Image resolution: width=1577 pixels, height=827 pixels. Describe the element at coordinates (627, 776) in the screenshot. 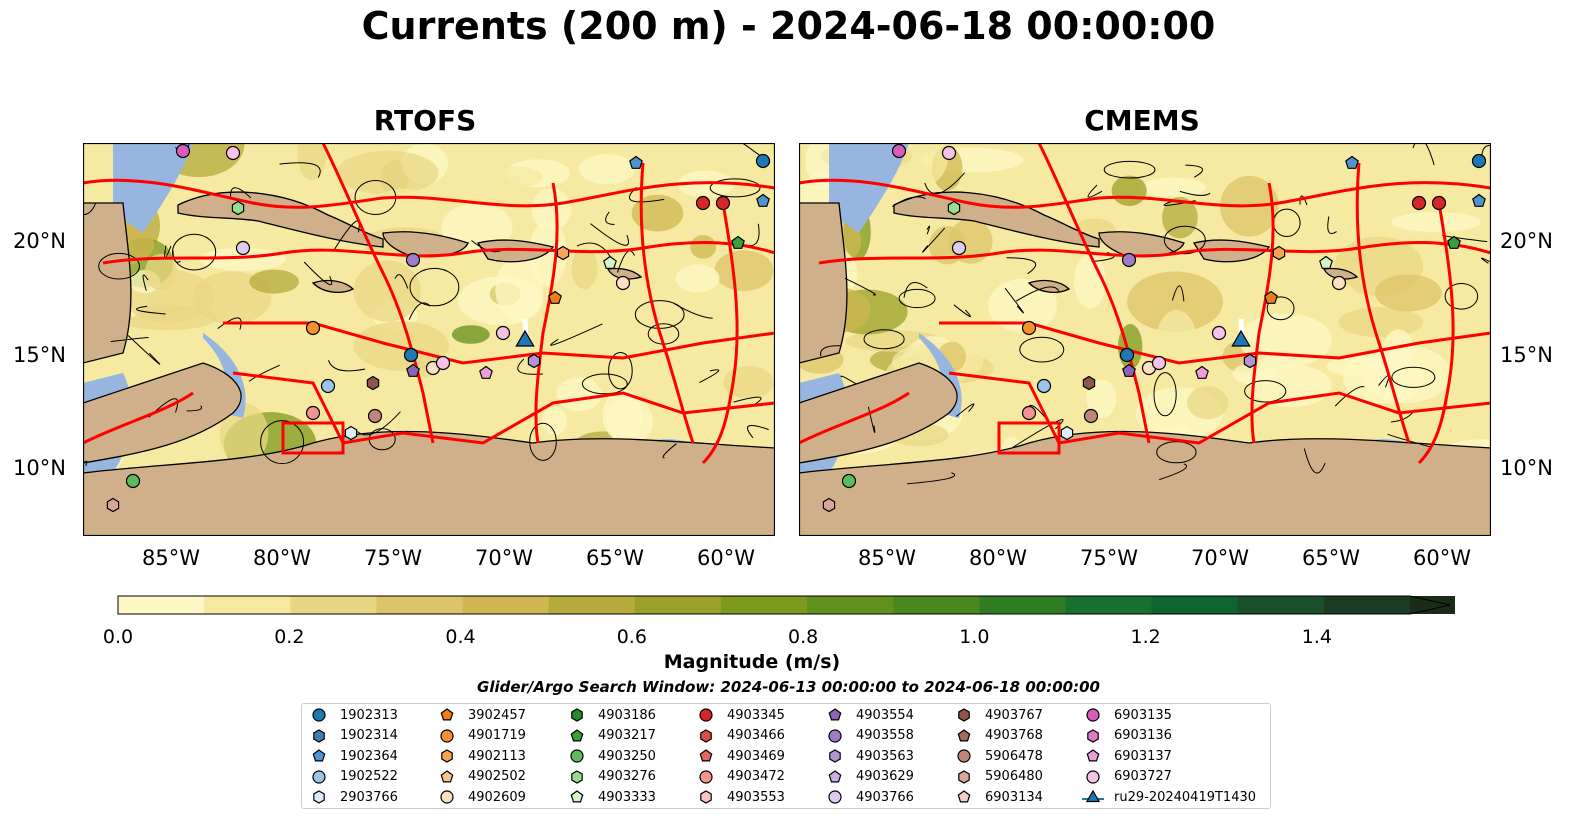

I see `legend-label: 4903276` at that location.